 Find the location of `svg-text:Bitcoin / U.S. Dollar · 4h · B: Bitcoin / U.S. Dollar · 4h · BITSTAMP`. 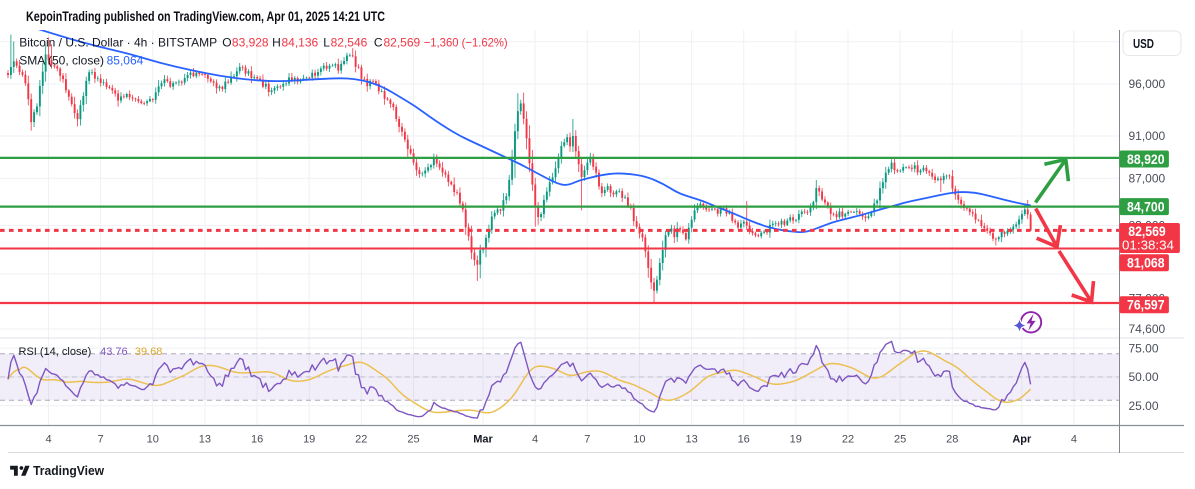

svg-text:Bitcoin / U.S. Dollar · 4h · B: Bitcoin / U.S. Dollar · 4h · BITSTAMP is located at coordinates (118, 43).